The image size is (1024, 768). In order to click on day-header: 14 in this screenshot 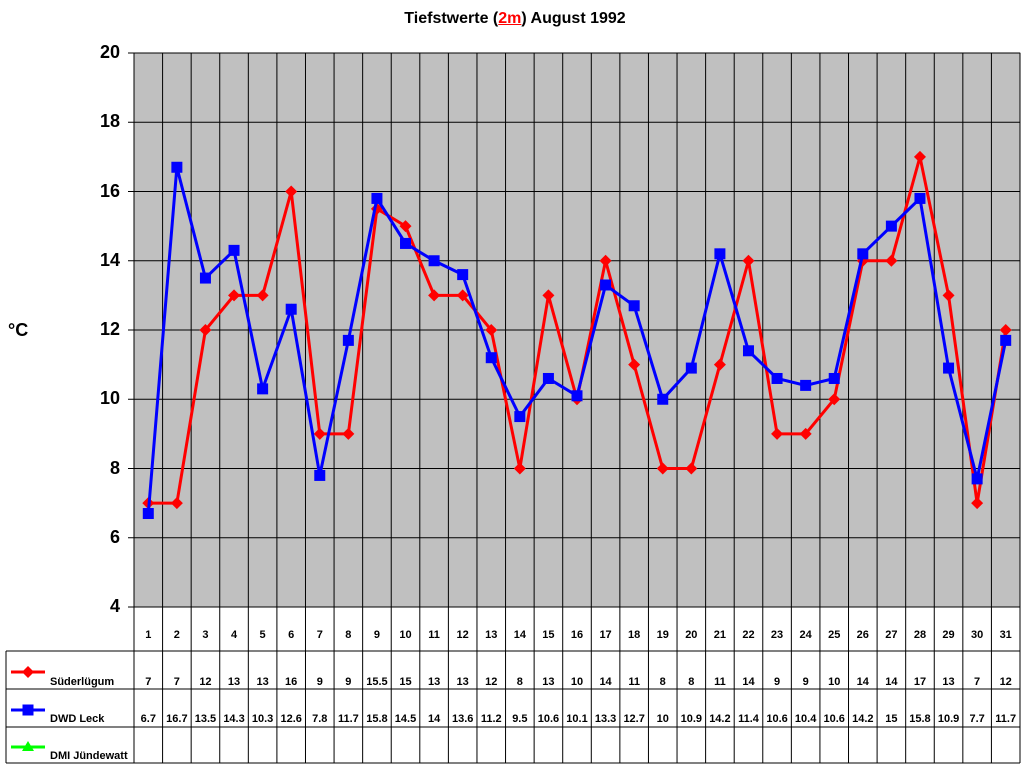, I will do `click(519, 635)`.